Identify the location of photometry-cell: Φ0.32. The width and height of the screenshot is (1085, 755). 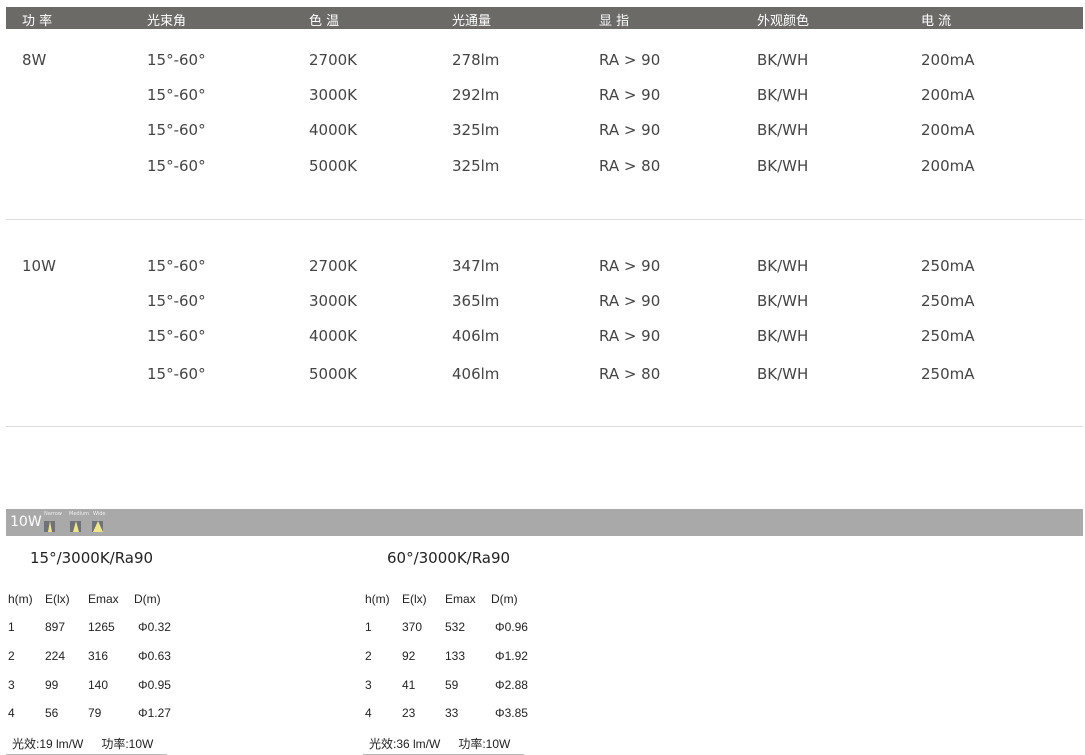
(154, 627).